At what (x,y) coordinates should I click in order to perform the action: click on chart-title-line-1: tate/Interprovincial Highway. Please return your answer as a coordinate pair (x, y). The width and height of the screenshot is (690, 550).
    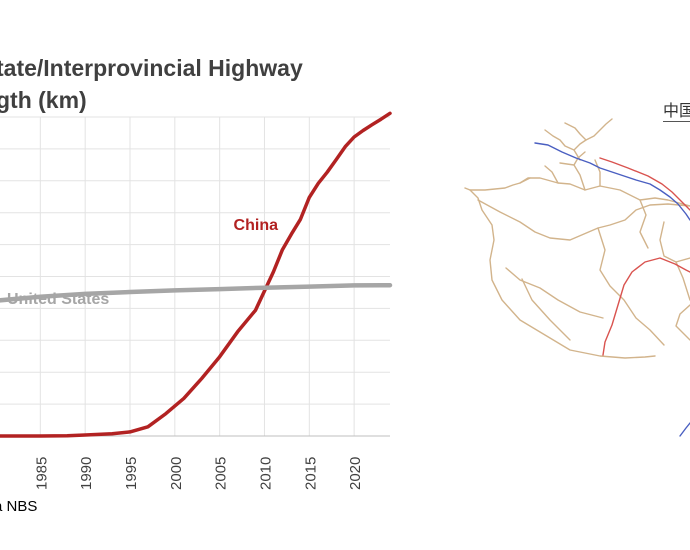
    Looking at the image, I should click on (151, 68).